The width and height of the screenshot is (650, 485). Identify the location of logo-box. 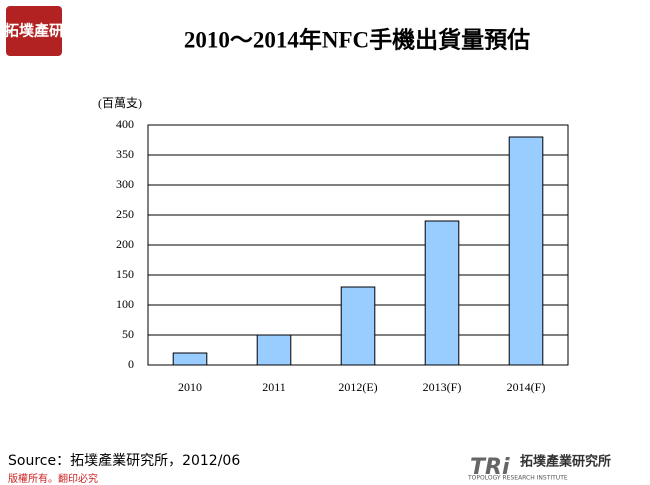
(34, 31).